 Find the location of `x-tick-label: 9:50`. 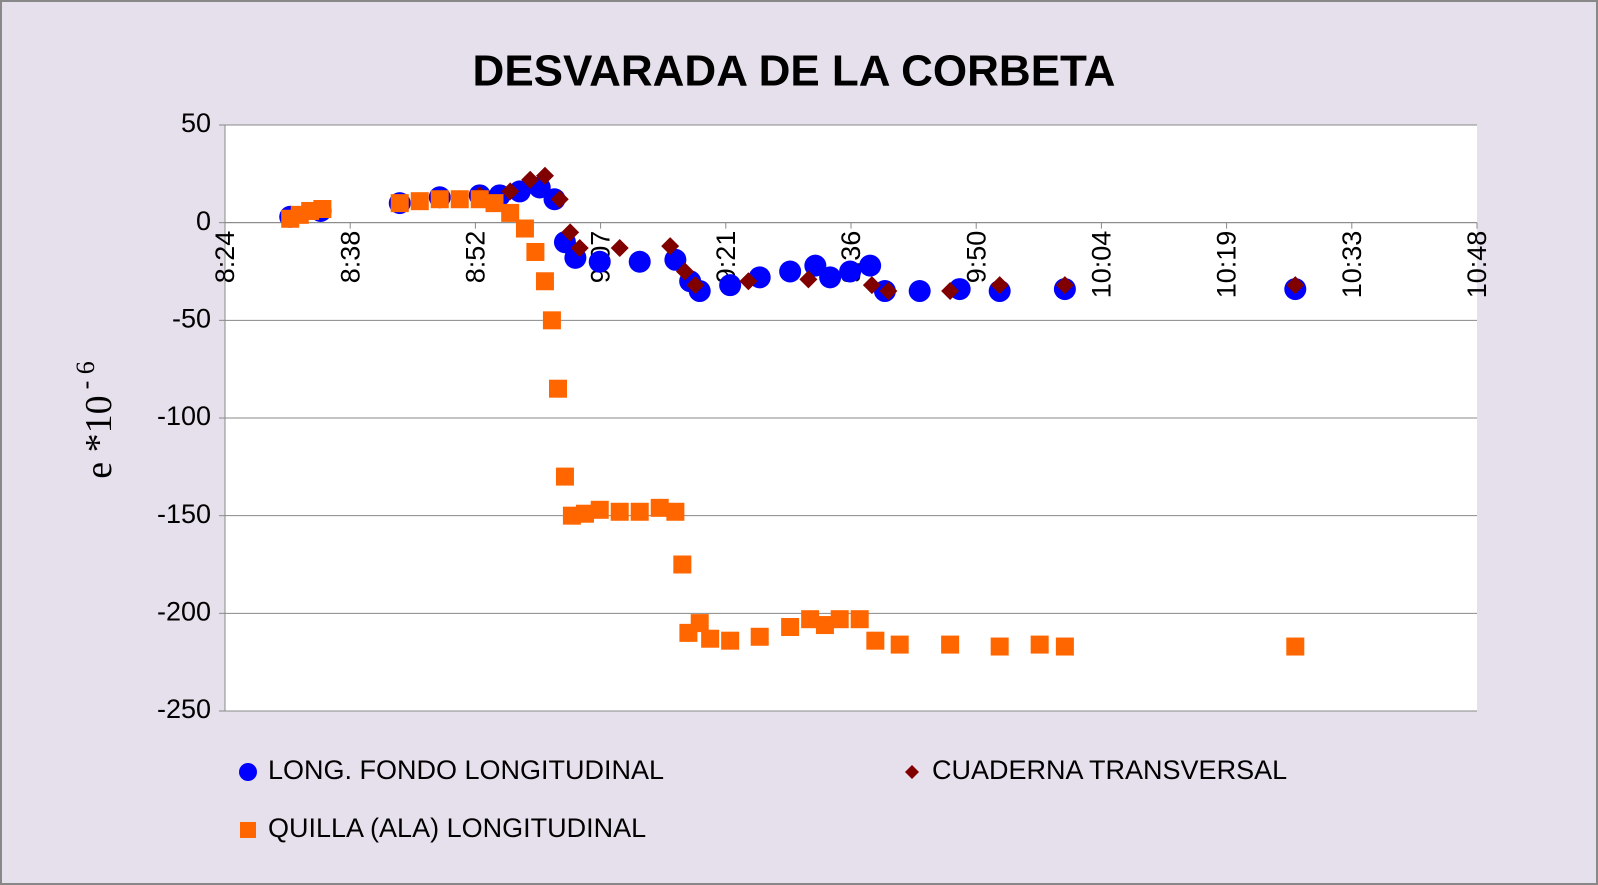

x-tick-label: 9:50 is located at coordinates (976, 257).